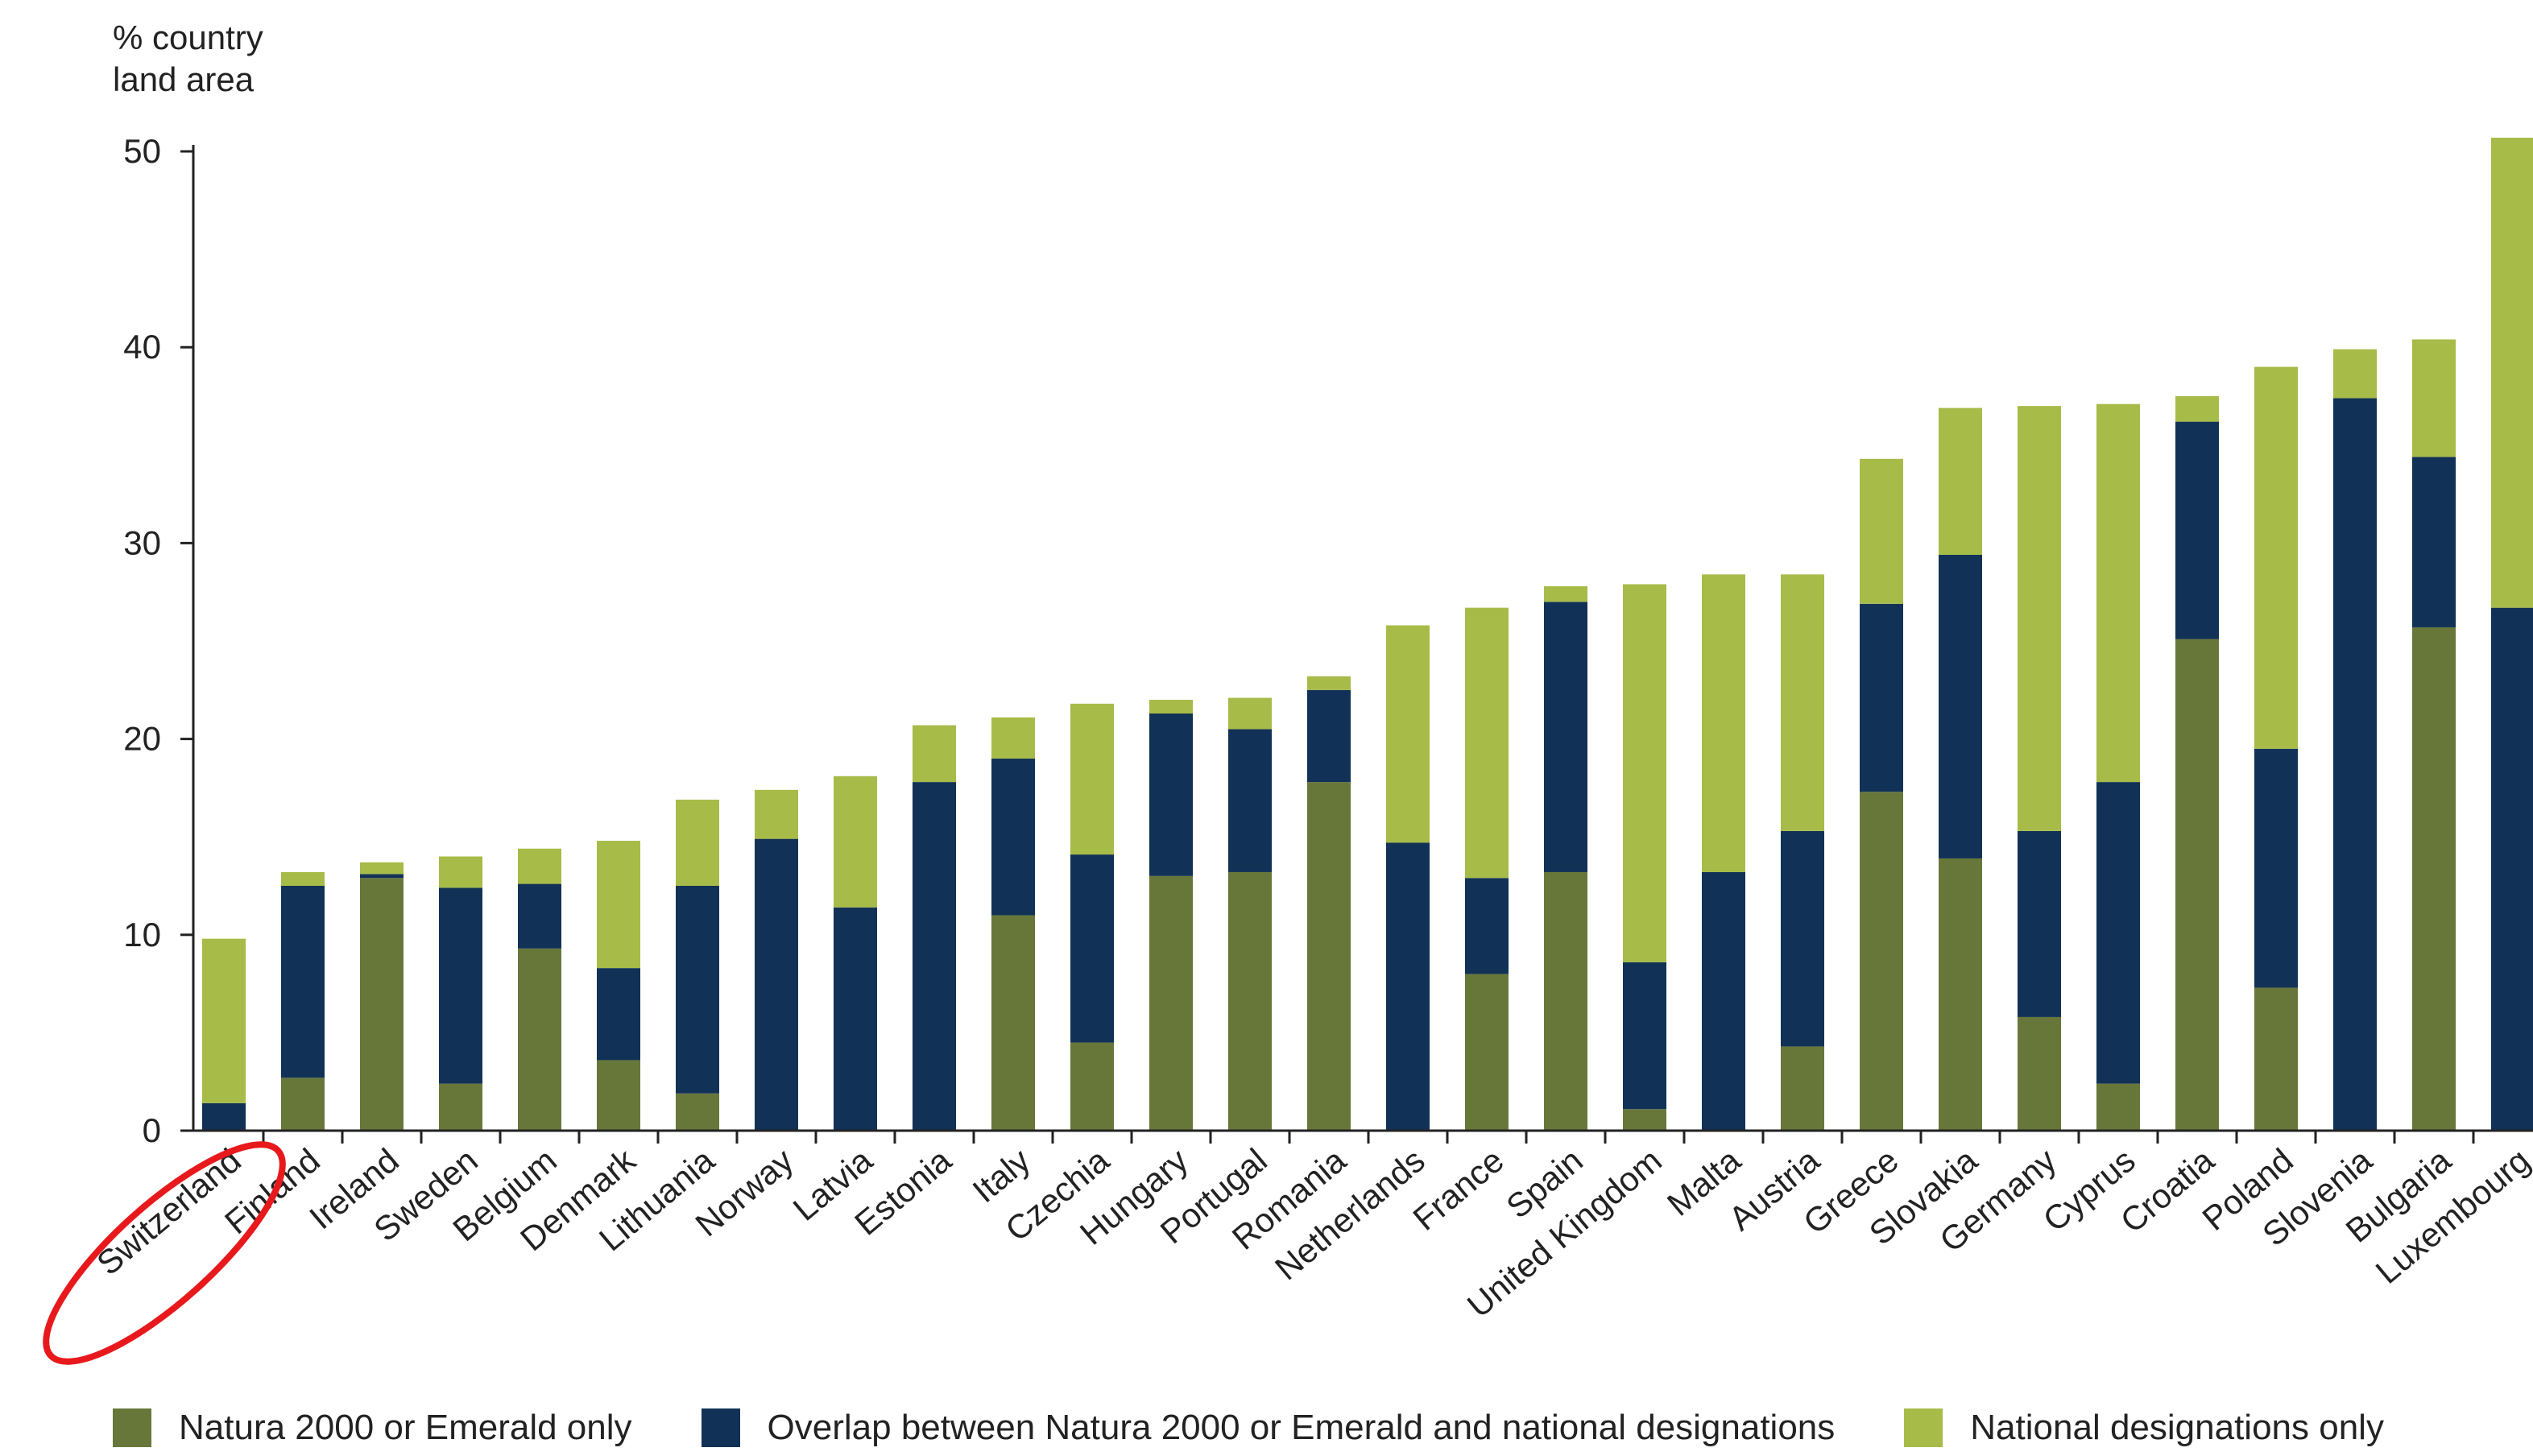 The height and width of the screenshot is (1456, 2533). What do you see at coordinates (132, 1427) in the screenshot?
I see `legend-swatch-natura-only` at bounding box center [132, 1427].